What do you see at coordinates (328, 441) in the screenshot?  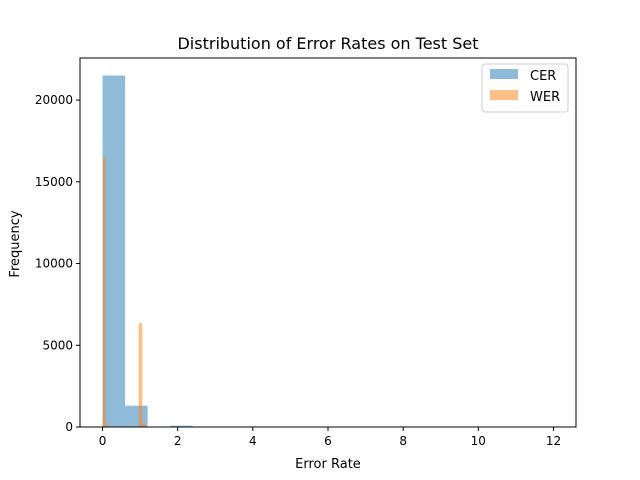 I see `x-tick-label: 6` at bounding box center [328, 441].